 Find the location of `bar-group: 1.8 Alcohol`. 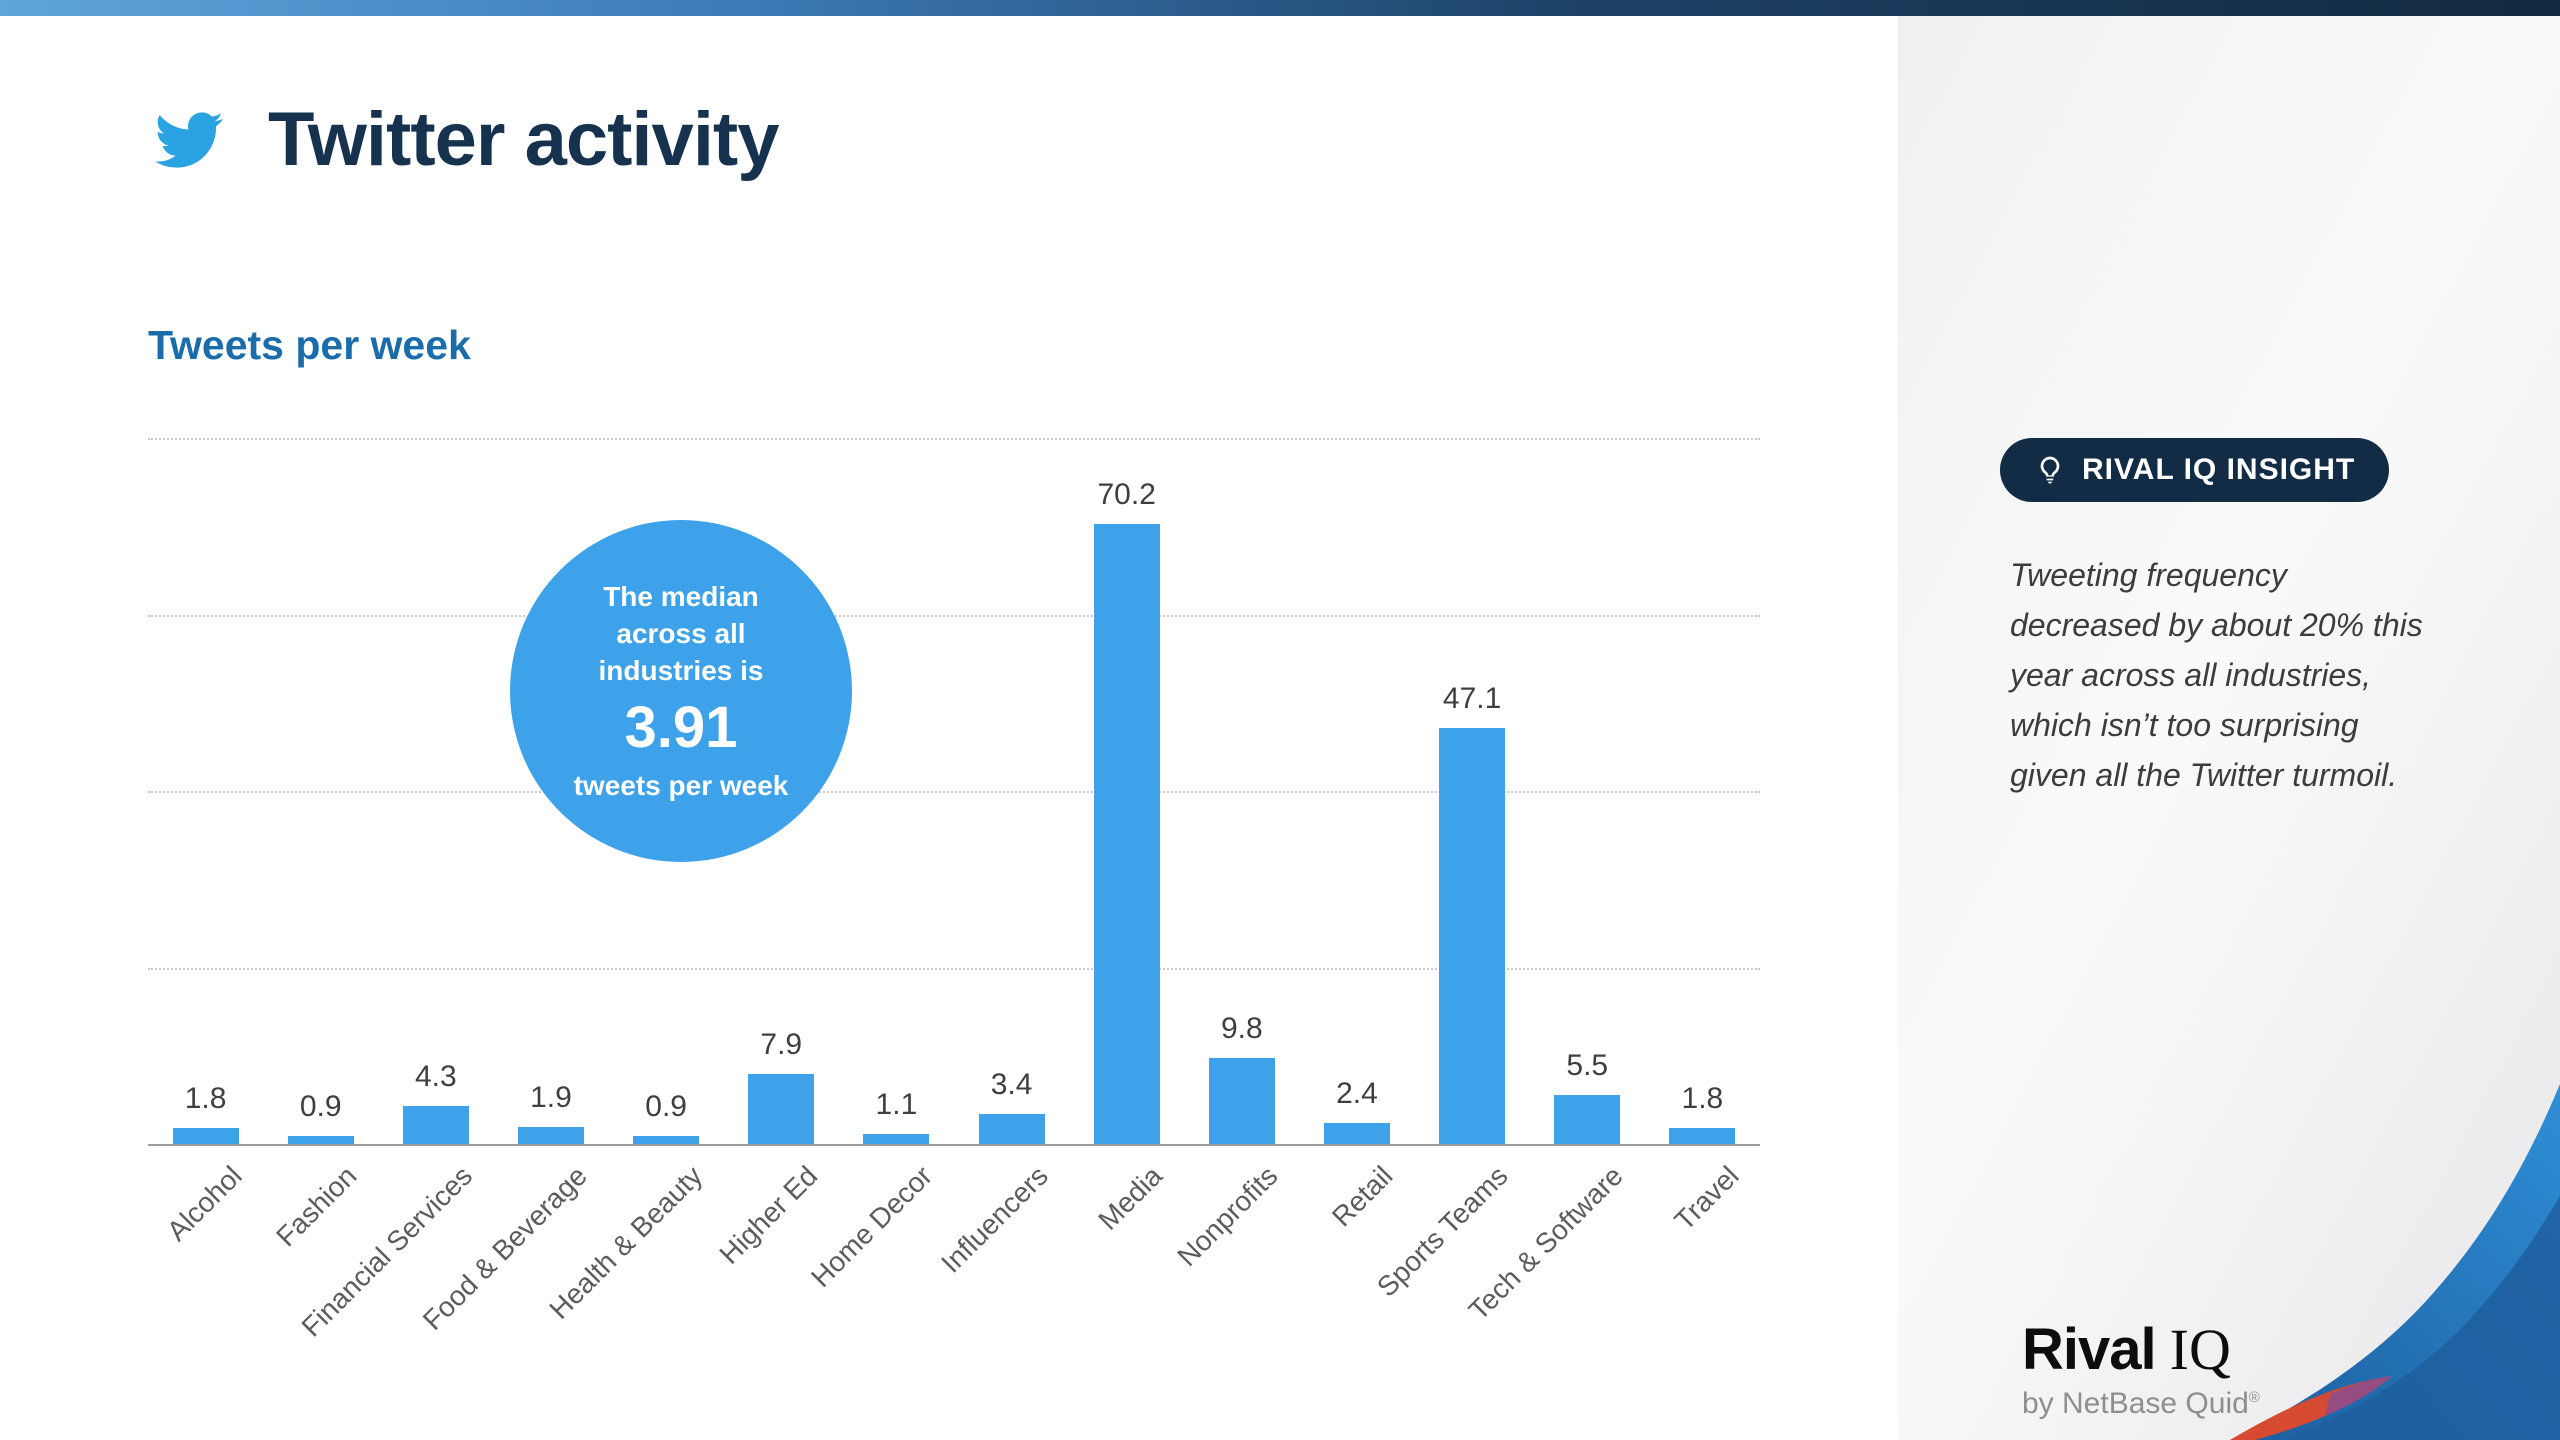

bar-group: 1.8 Alcohol is located at coordinates (205, 842).